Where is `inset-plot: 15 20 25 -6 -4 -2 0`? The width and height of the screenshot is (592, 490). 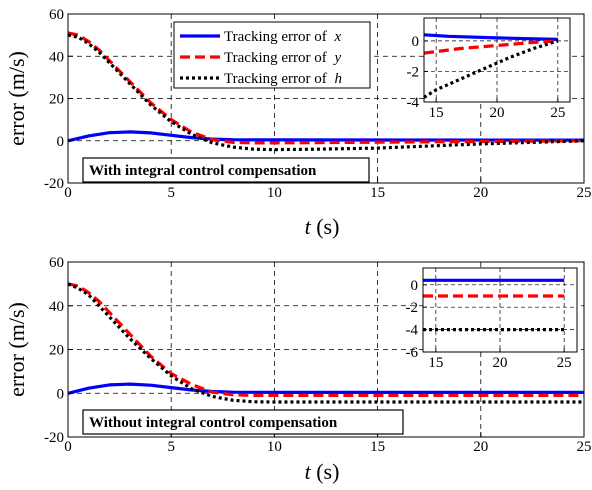
inset-plot: 15 20 25 -6 -4 -2 0 is located at coordinates (492, 319).